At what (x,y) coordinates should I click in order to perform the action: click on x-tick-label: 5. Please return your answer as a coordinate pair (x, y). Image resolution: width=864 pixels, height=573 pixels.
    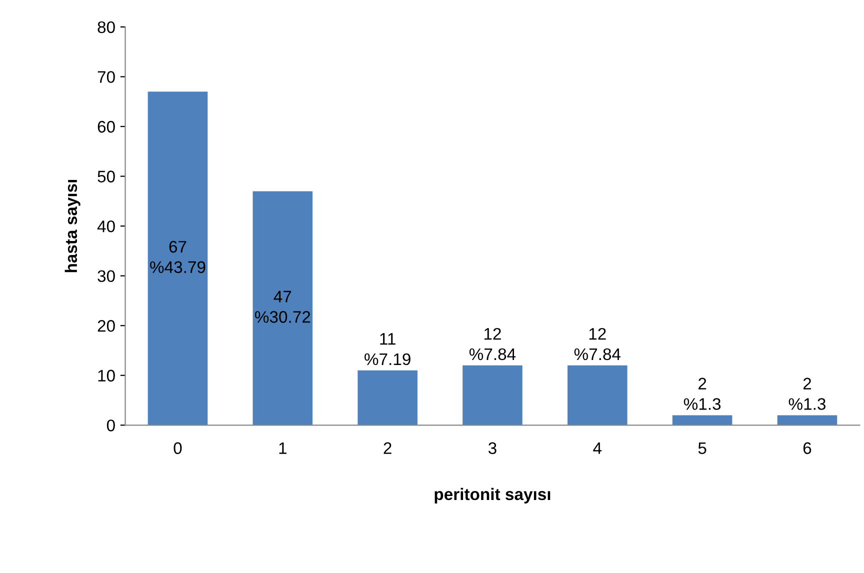
    Looking at the image, I should click on (702, 448).